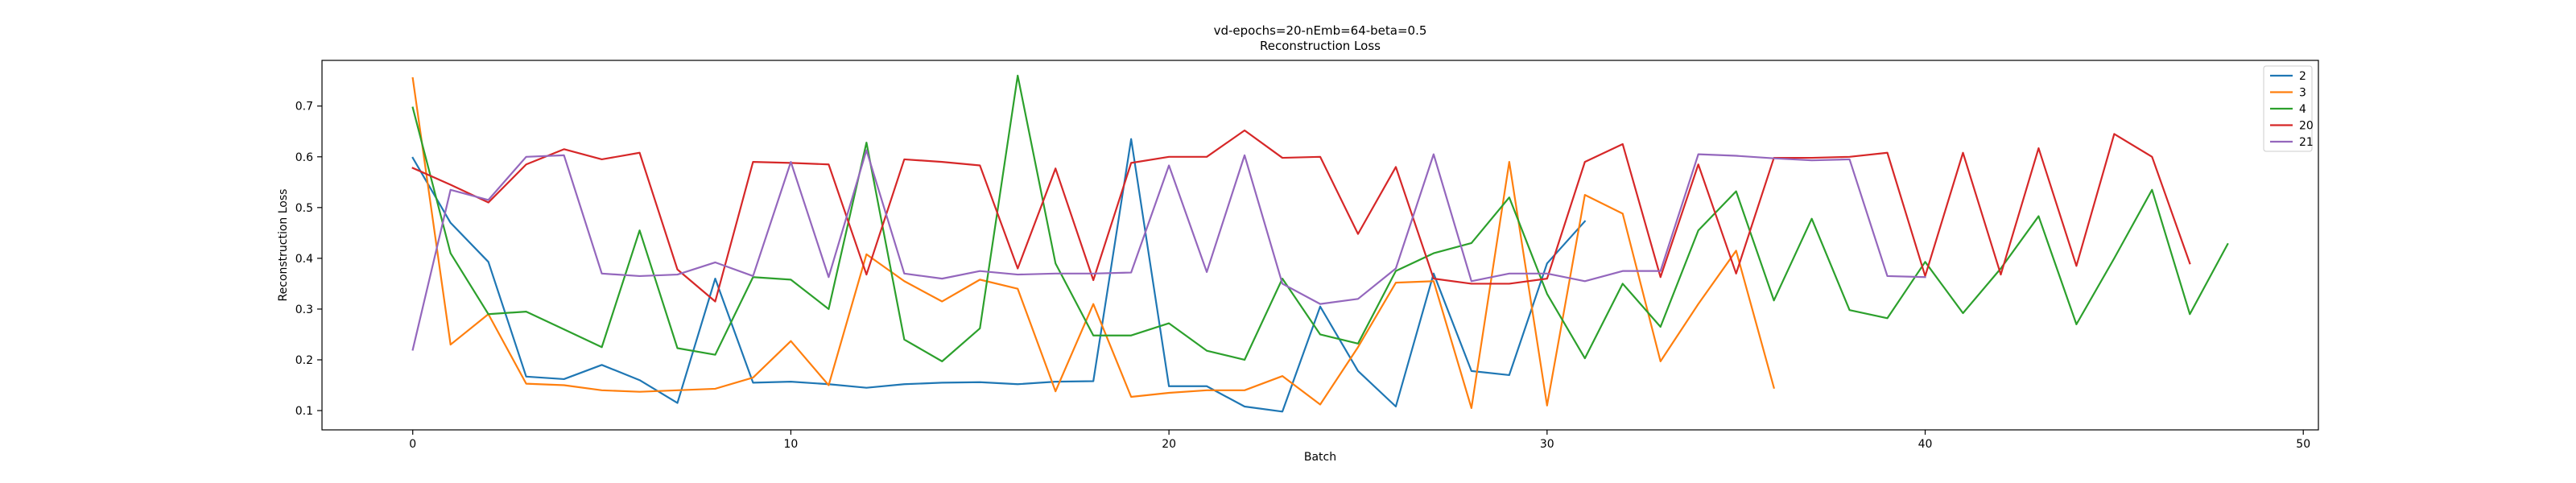  I want to click on x-axis: 0 10 20 30 40 50, so click(1359, 441).